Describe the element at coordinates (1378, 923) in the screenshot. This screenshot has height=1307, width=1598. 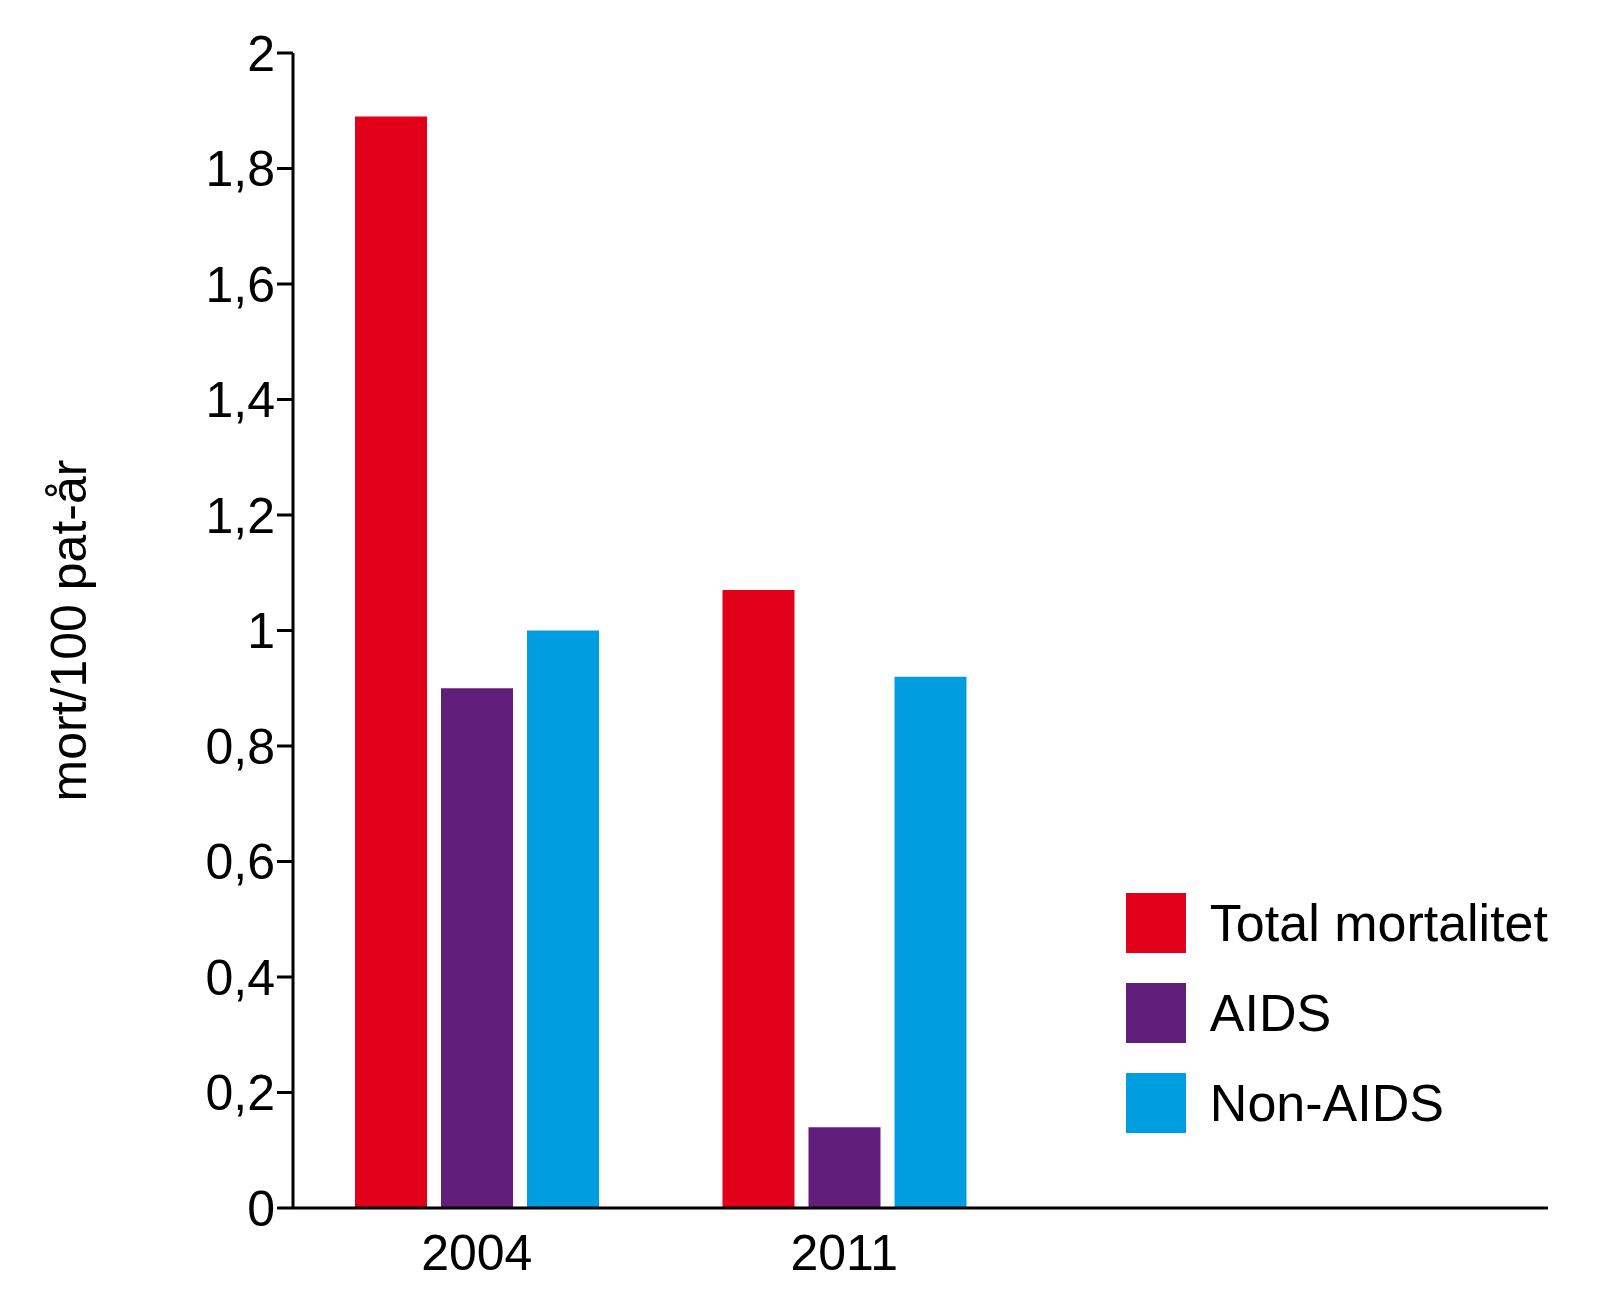
I see `legend-label: Total mortalitet` at that location.